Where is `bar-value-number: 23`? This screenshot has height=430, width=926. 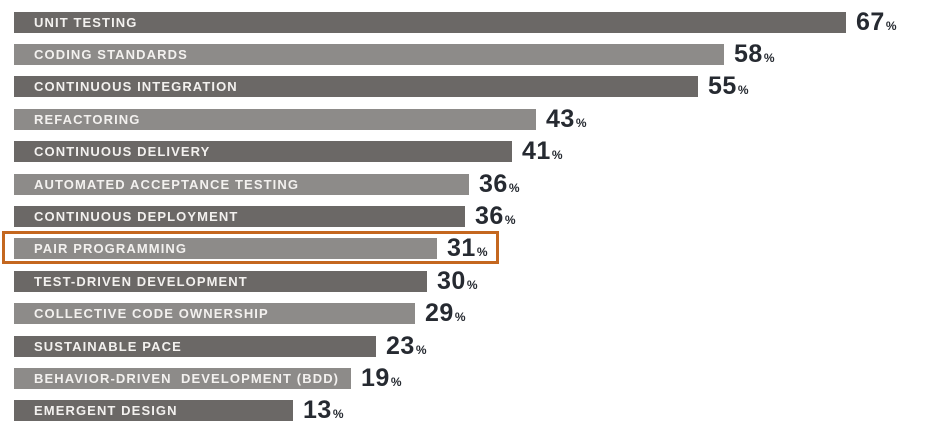
bar-value-number: 23 is located at coordinates (400, 345).